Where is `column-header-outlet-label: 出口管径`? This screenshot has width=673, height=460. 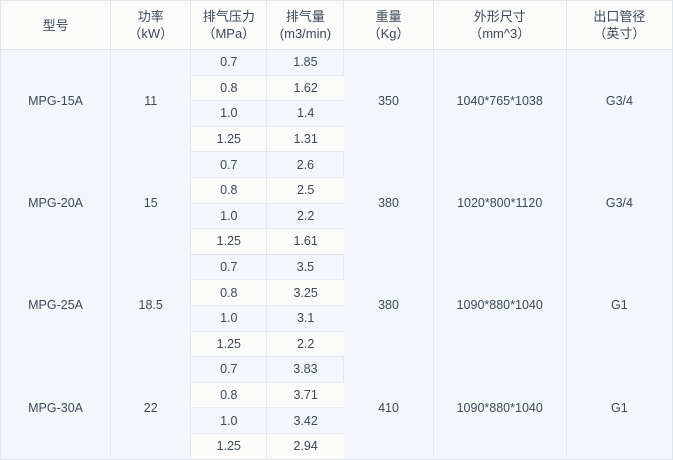 column-header-outlet-label: 出口管径 is located at coordinates (619, 16).